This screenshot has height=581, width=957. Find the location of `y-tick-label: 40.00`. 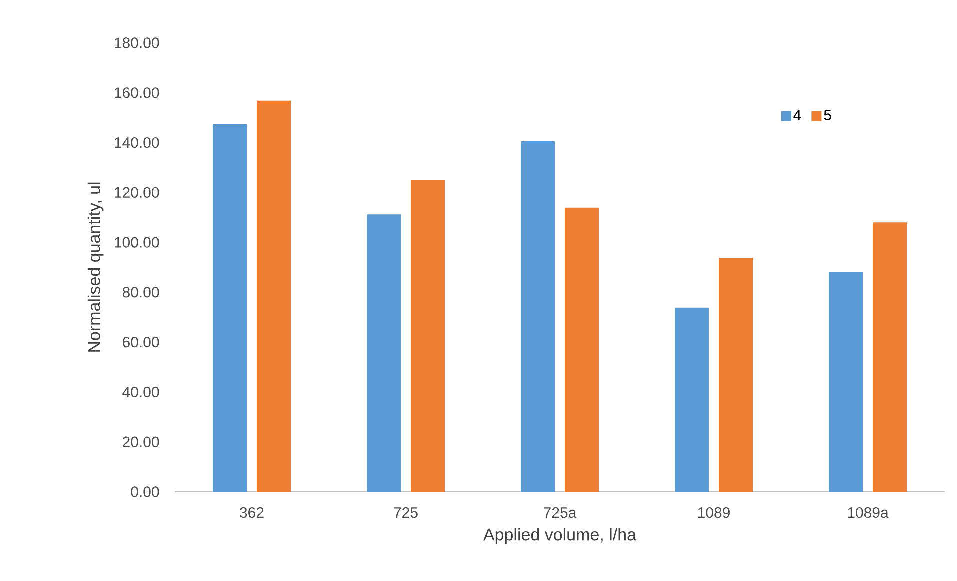

y-tick-label: 40.00 is located at coordinates (141, 392).